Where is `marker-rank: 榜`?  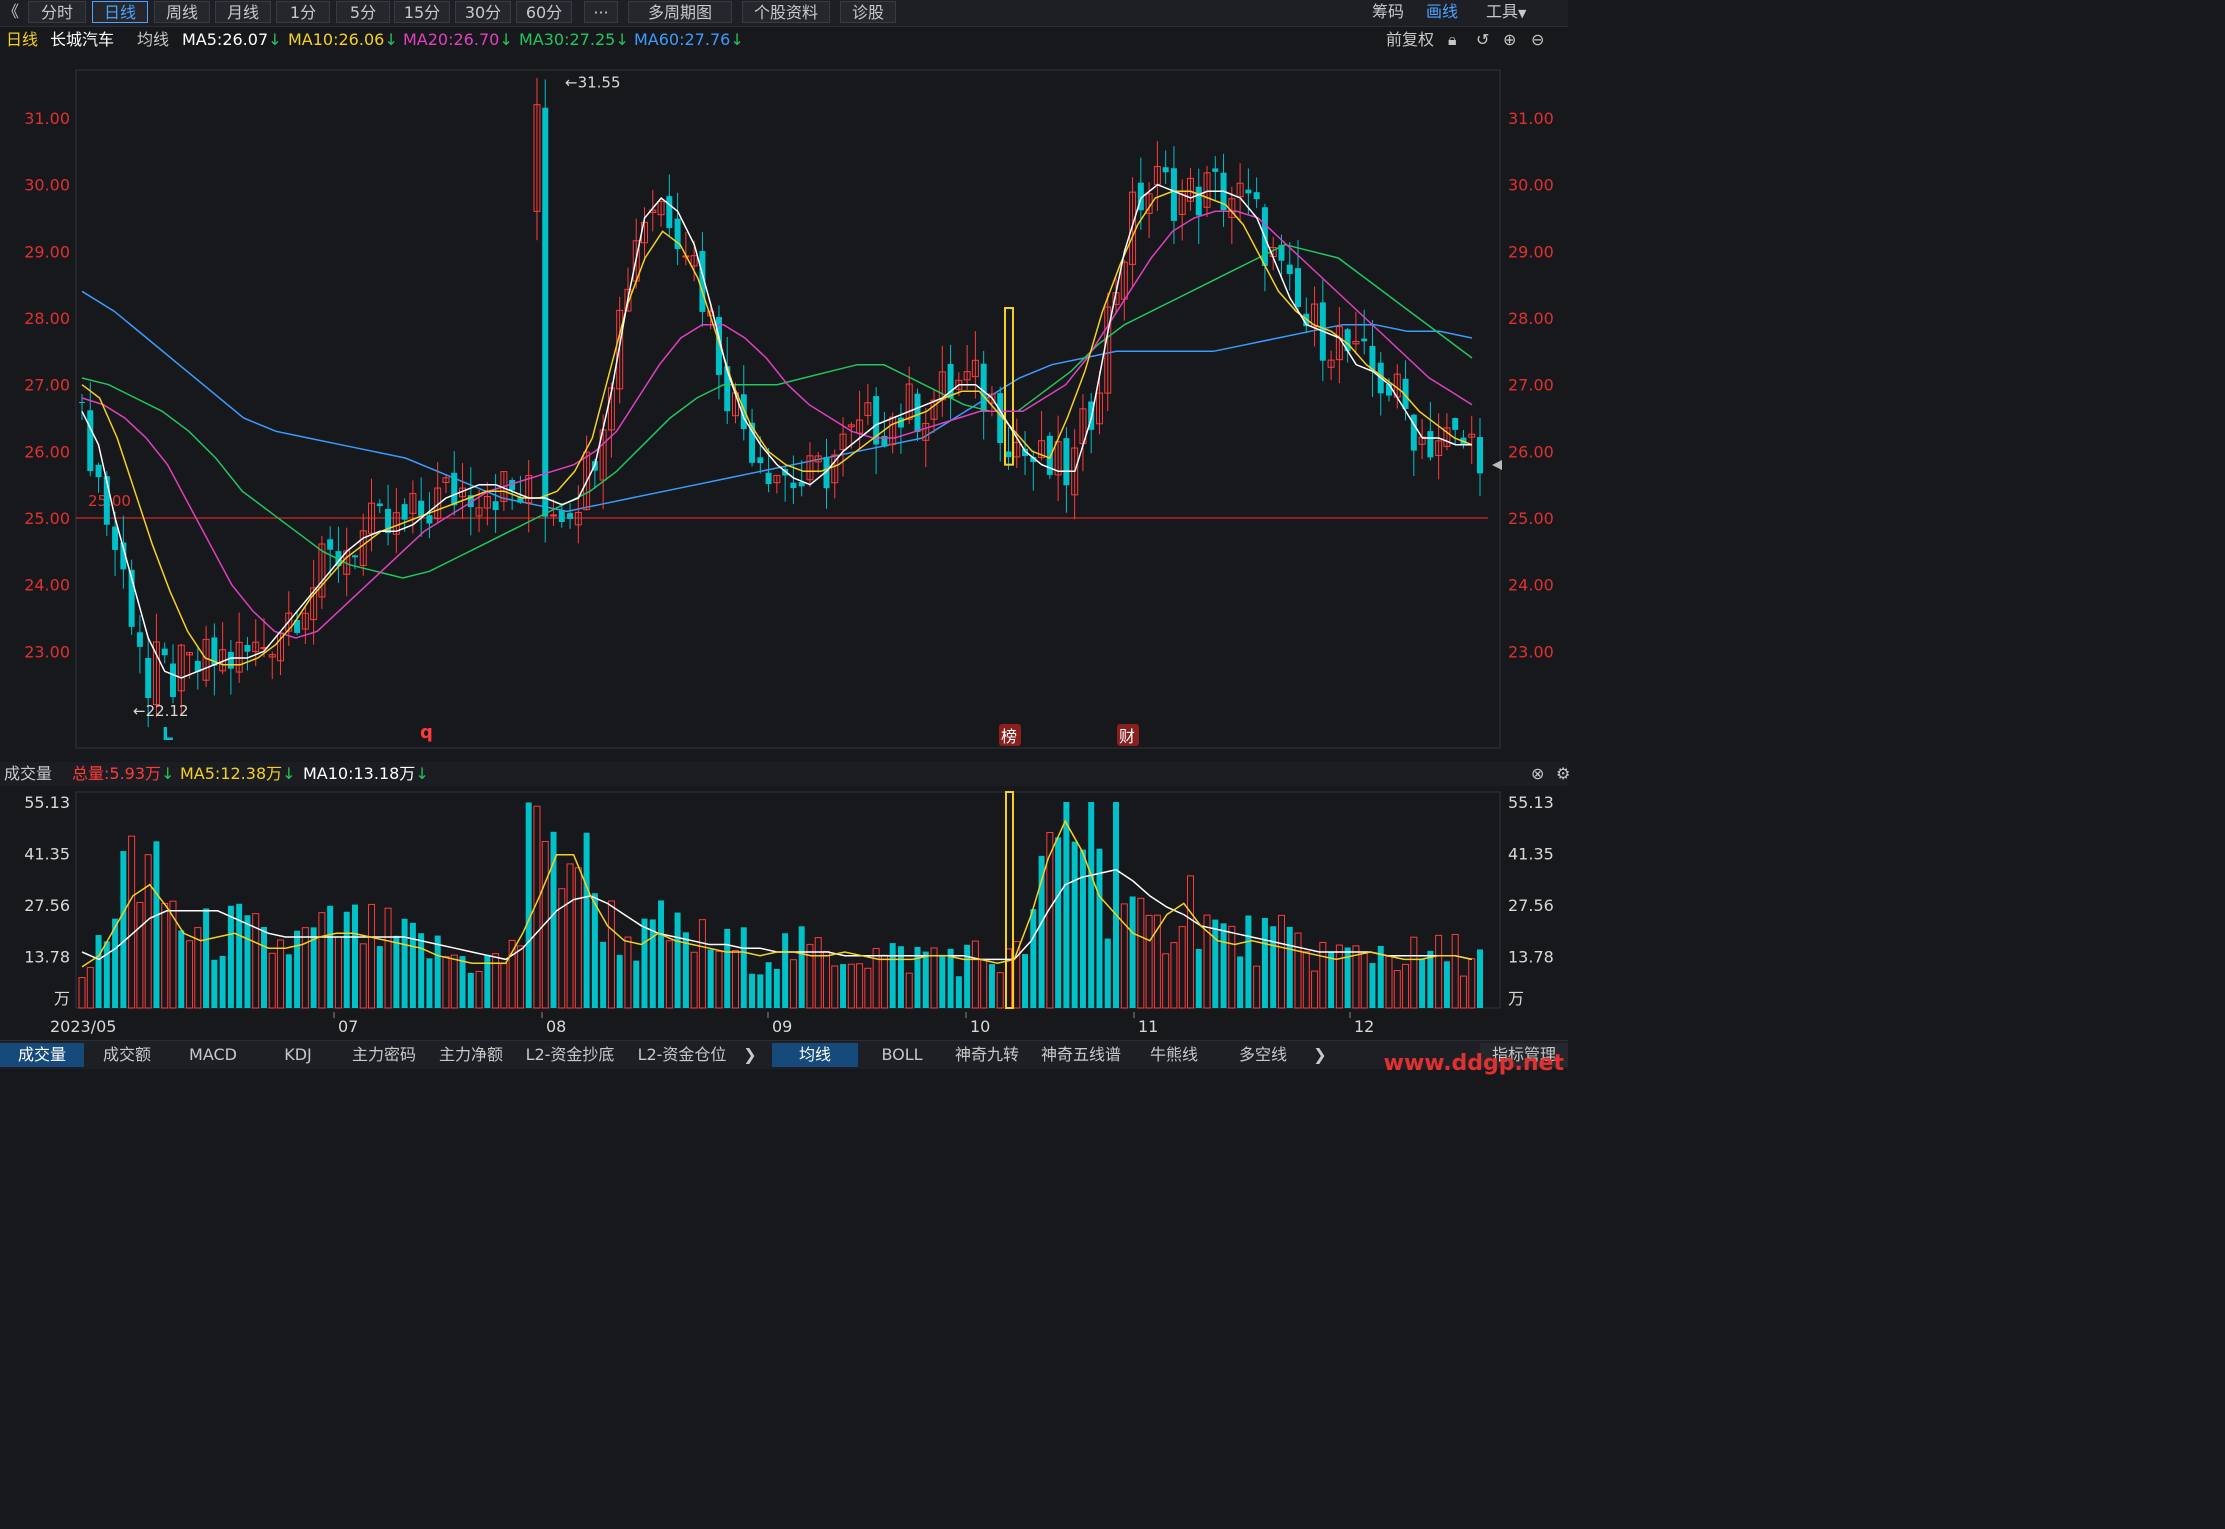 marker-rank: 榜 is located at coordinates (1009, 736).